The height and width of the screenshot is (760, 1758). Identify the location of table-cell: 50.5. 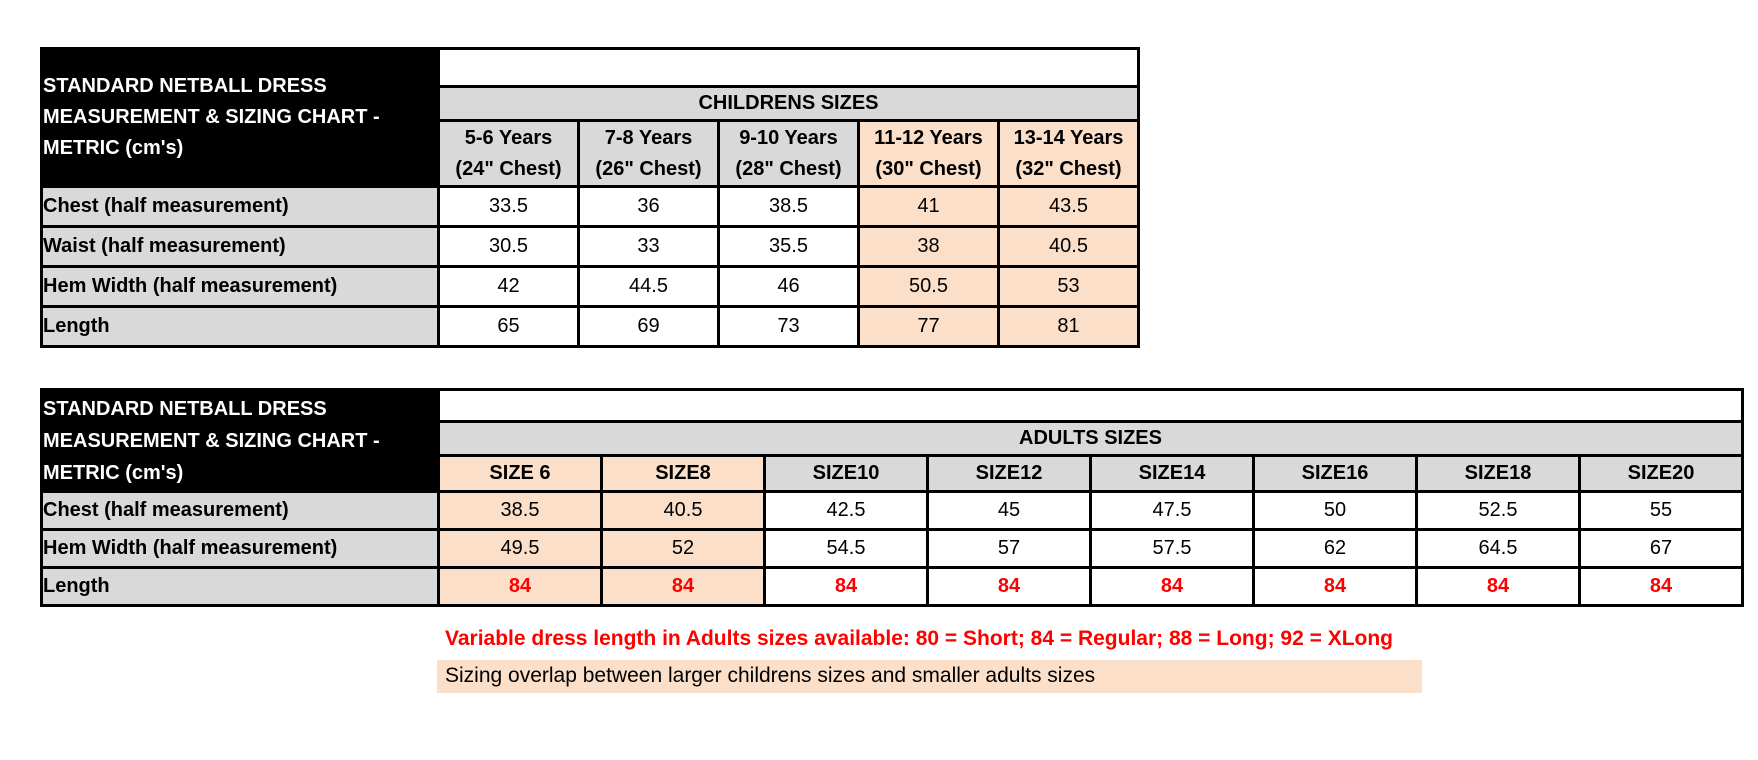
(928, 286).